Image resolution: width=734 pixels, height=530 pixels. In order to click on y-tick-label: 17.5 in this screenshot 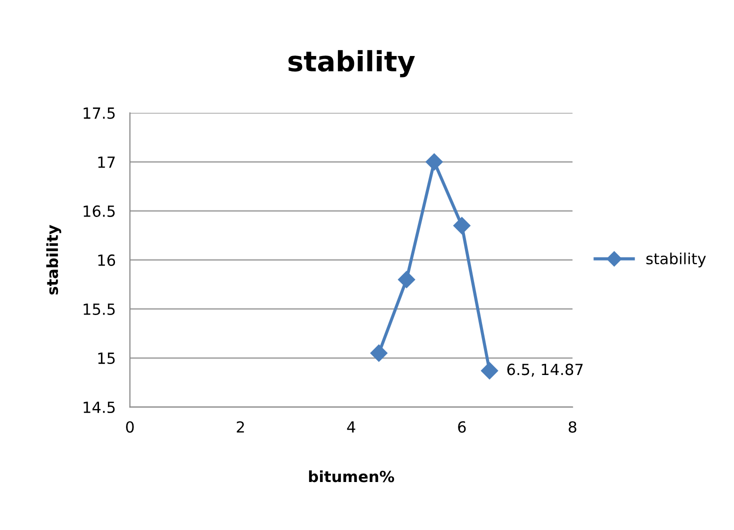, I will do `click(99, 113)`.